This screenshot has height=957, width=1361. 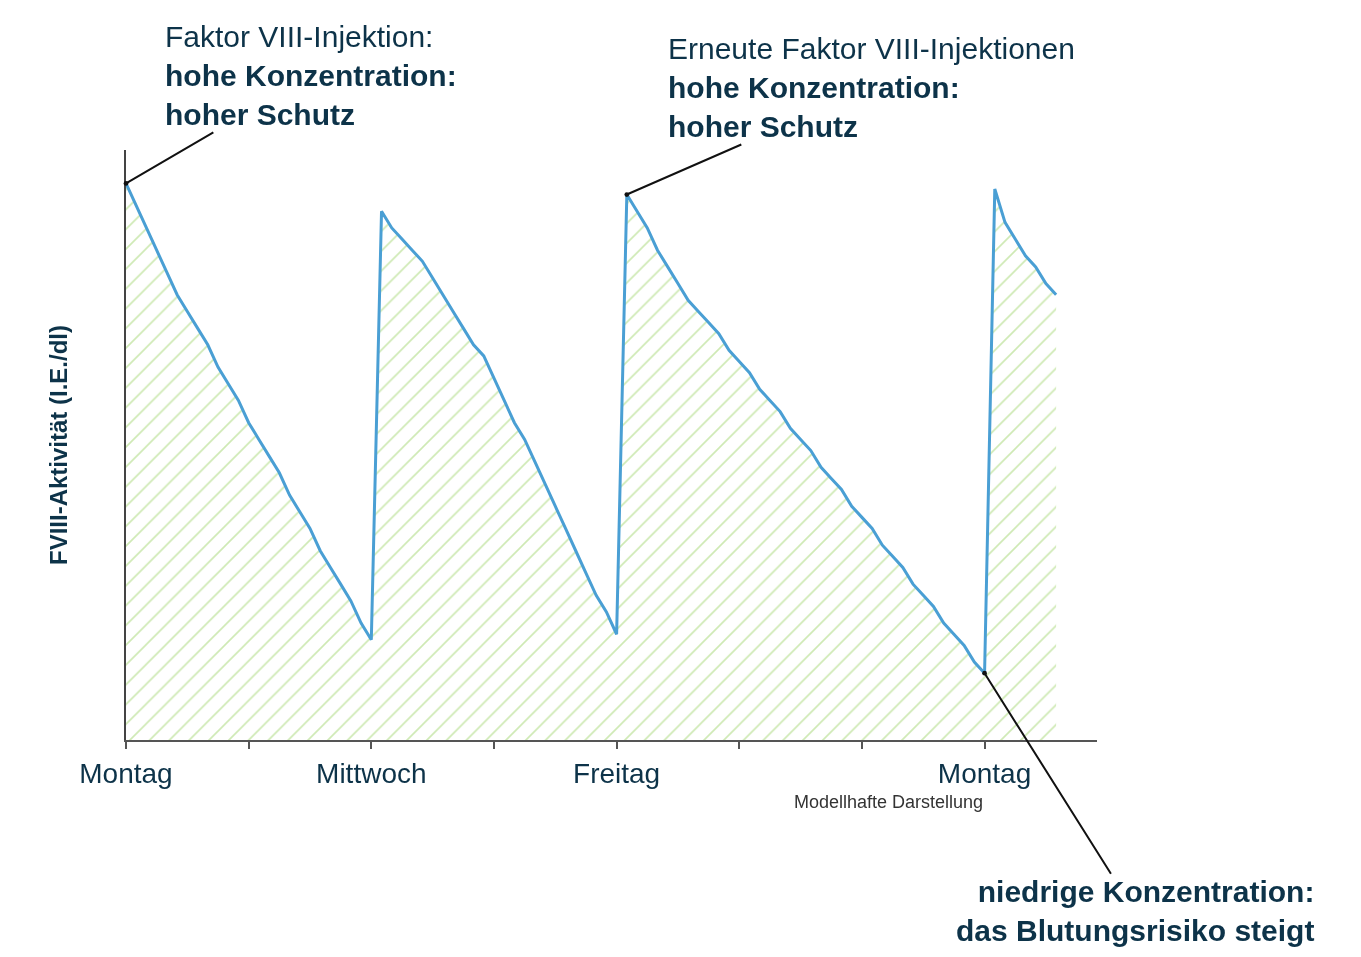 What do you see at coordinates (871, 87) in the screenshot?
I see `text: Erneute Faktor VIII-Injektionen hohe Konzentration: hoher Schutz` at bounding box center [871, 87].